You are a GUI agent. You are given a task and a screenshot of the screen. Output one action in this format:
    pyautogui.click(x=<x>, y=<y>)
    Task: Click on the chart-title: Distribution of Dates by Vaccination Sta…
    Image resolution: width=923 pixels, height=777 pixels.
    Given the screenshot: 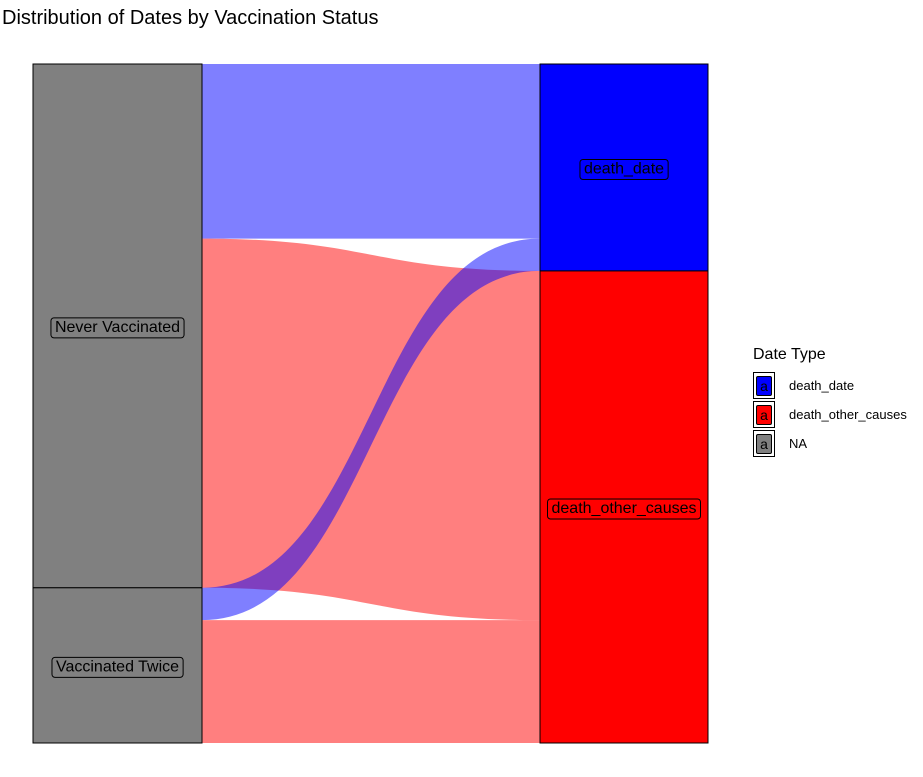 What is the action you would take?
    pyautogui.click(x=190, y=18)
    